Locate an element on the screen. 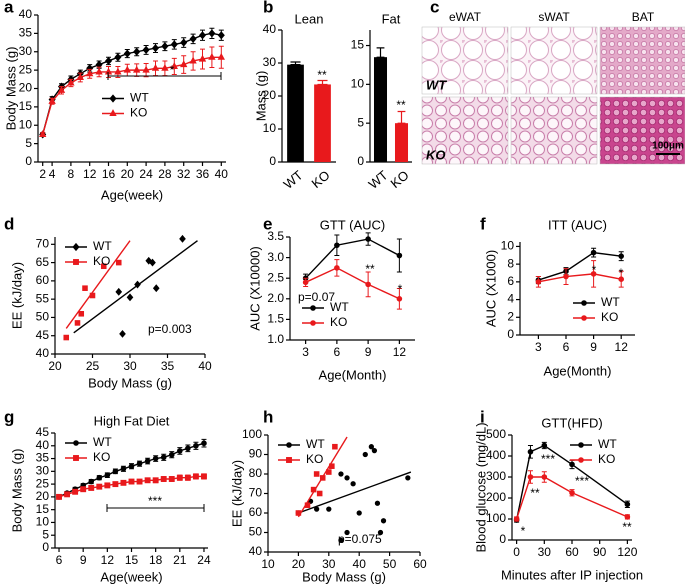  x-tick-label: 40 is located at coordinates (222, 174).